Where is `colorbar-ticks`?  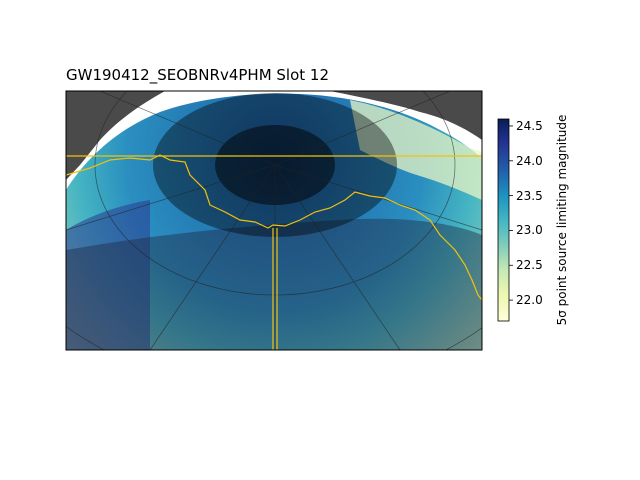 colorbar-ticks is located at coordinates (511, 213).